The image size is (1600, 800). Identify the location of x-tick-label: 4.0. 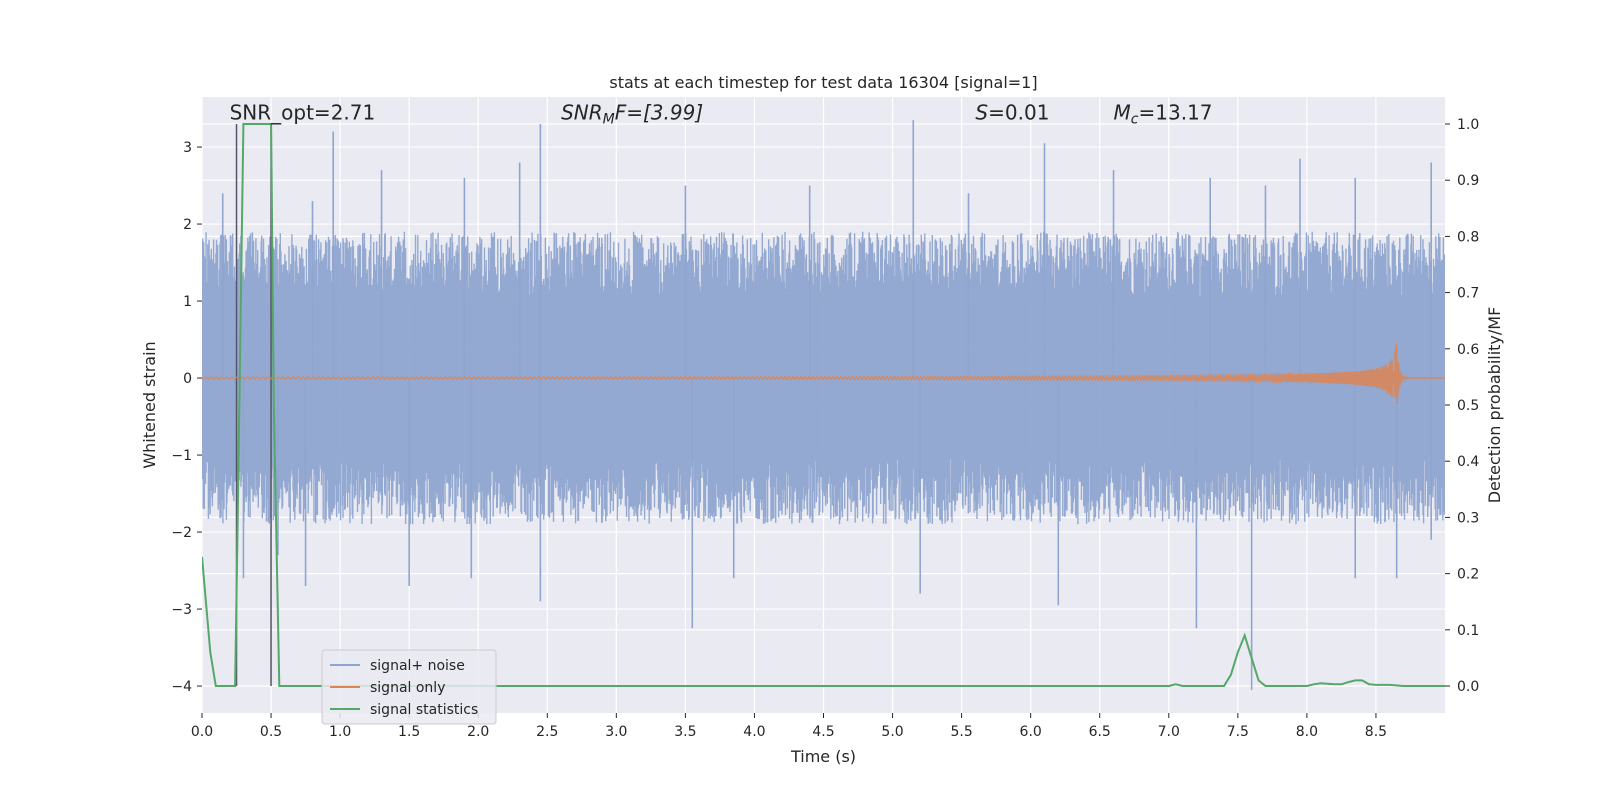
(754, 732).